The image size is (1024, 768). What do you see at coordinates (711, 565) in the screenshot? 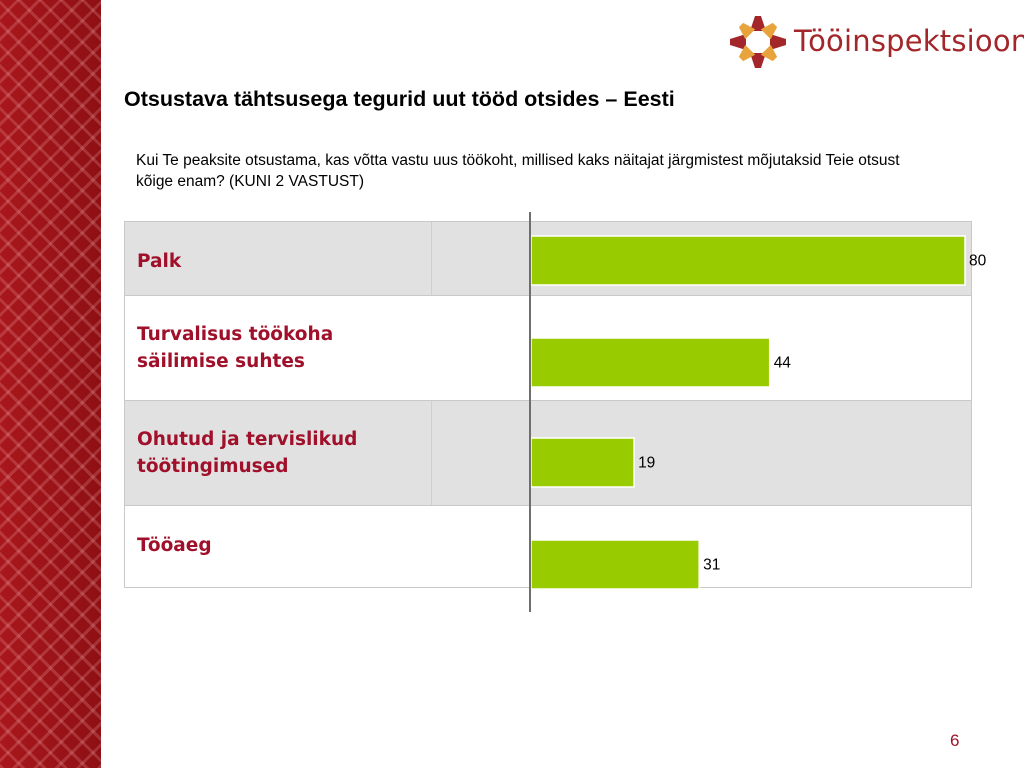
I see `data-label-3: 31` at bounding box center [711, 565].